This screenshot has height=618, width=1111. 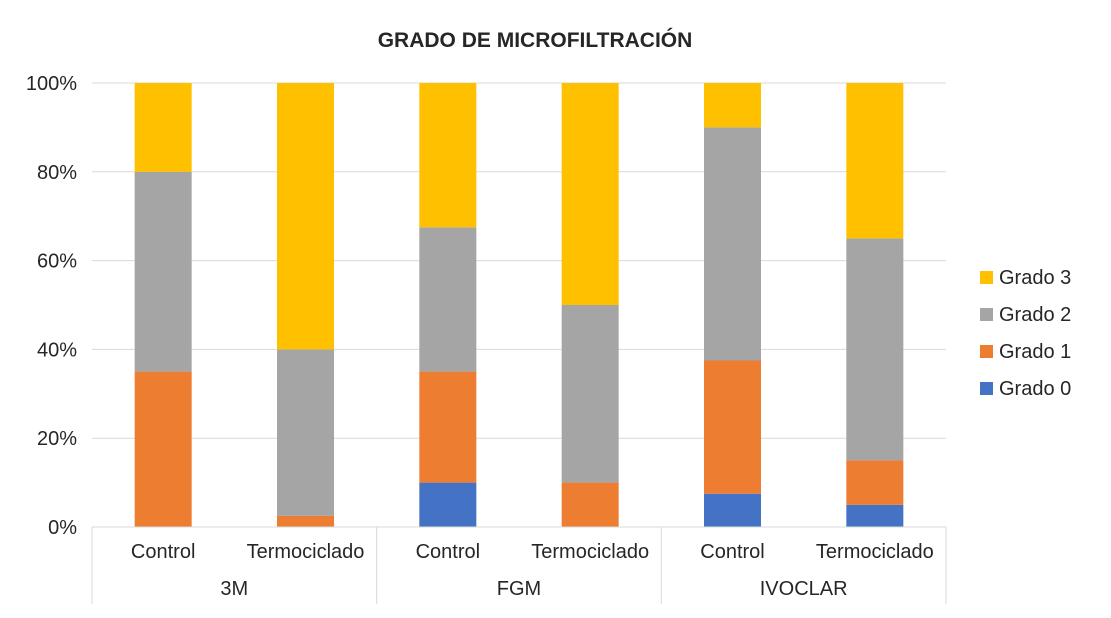 What do you see at coordinates (804, 589) in the screenshot?
I see `x-group-label: IVOCLAR` at bounding box center [804, 589].